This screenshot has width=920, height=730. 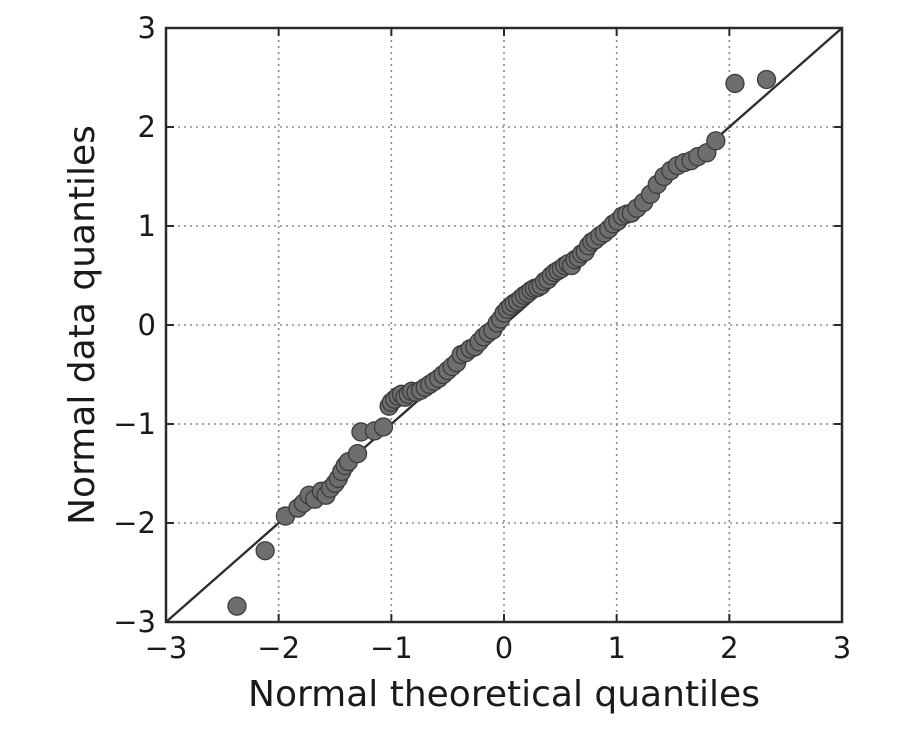 What do you see at coordinates (147, 28) in the screenshot?
I see `y-tick-label-6: 3` at bounding box center [147, 28].